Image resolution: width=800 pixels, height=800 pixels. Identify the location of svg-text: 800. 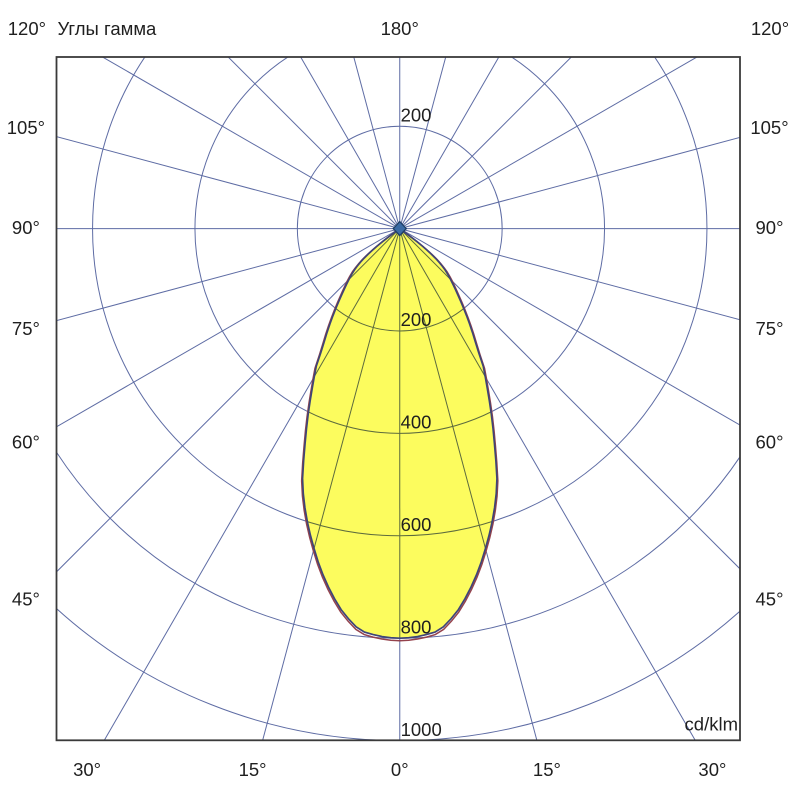
(416, 626).